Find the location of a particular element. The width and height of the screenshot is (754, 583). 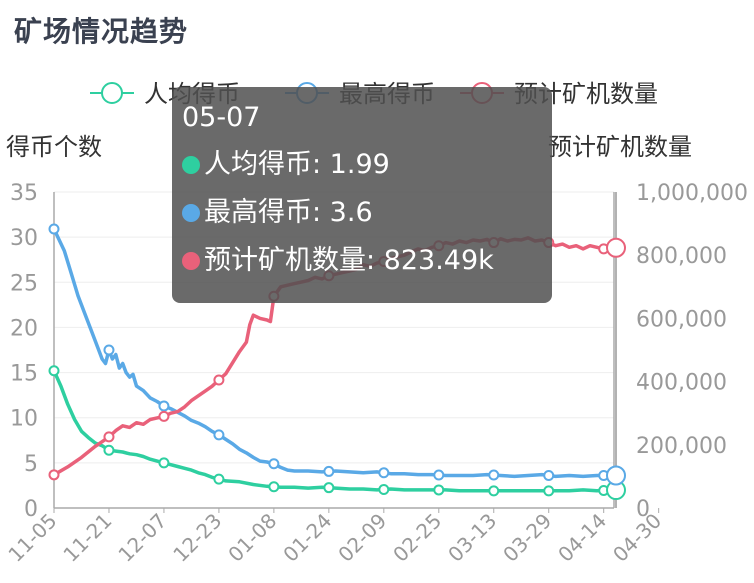

x-tick-label: 01-08 is located at coordinates (252, 538).